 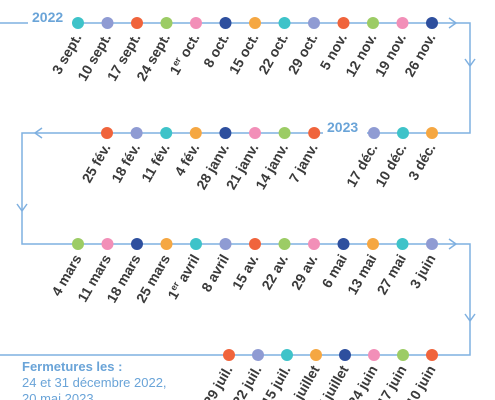 I want to click on date-label: 1er oct., so click(x=184, y=54).